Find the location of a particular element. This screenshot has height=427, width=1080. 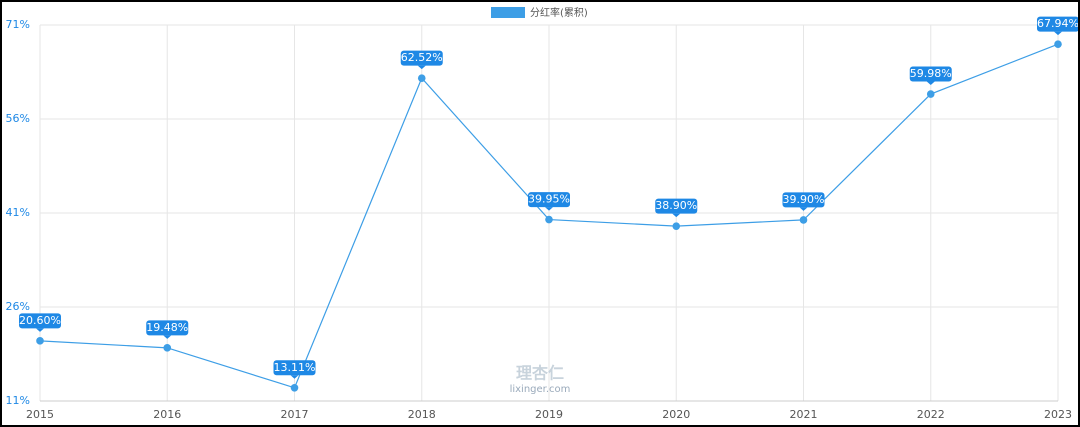

value-label: 39.90% is located at coordinates (804, 199).